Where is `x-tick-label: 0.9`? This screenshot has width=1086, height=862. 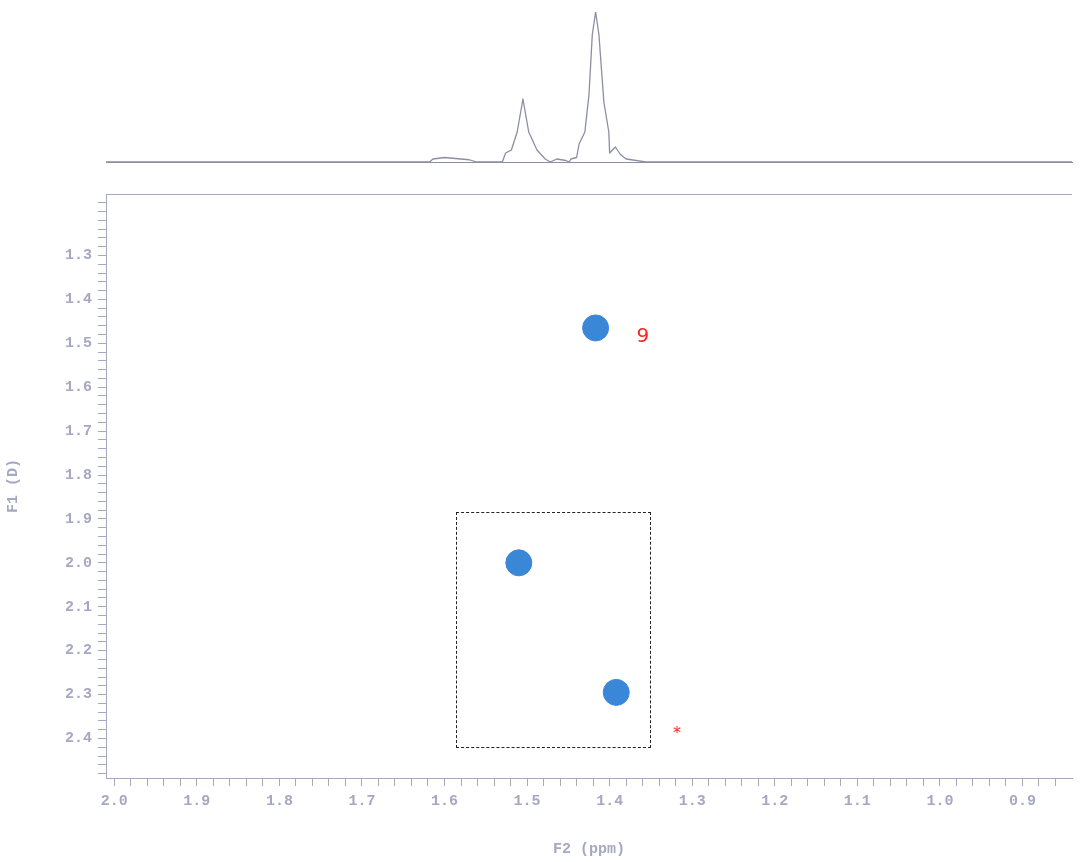 x-tick-label: 0.9 is located at coordinates (1022, 801).